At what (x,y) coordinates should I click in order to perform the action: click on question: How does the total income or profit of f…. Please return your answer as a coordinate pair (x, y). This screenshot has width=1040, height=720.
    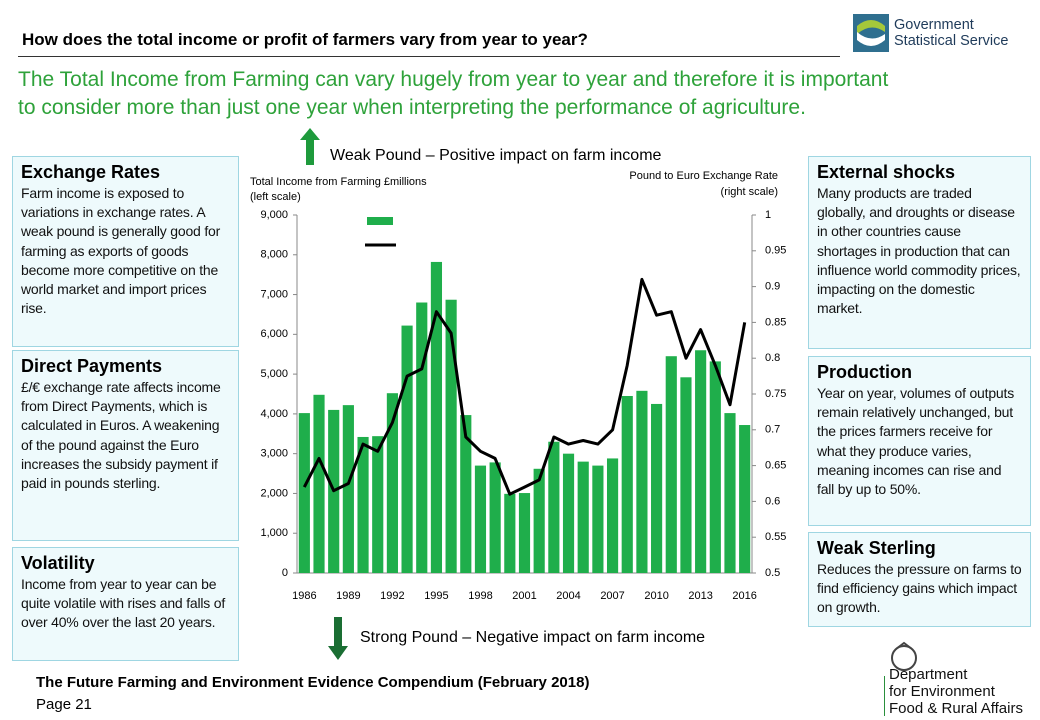
    Looking at the image, I should click on (305, 39).